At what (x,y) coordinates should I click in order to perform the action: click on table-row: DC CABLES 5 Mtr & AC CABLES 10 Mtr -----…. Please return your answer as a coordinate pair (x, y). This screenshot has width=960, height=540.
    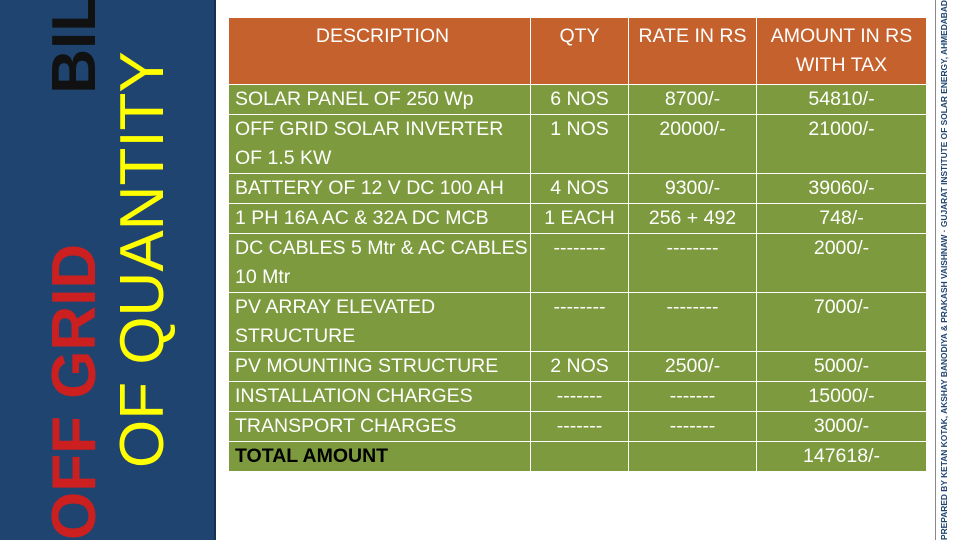
    Looking at the image, I should click on (577, 263).